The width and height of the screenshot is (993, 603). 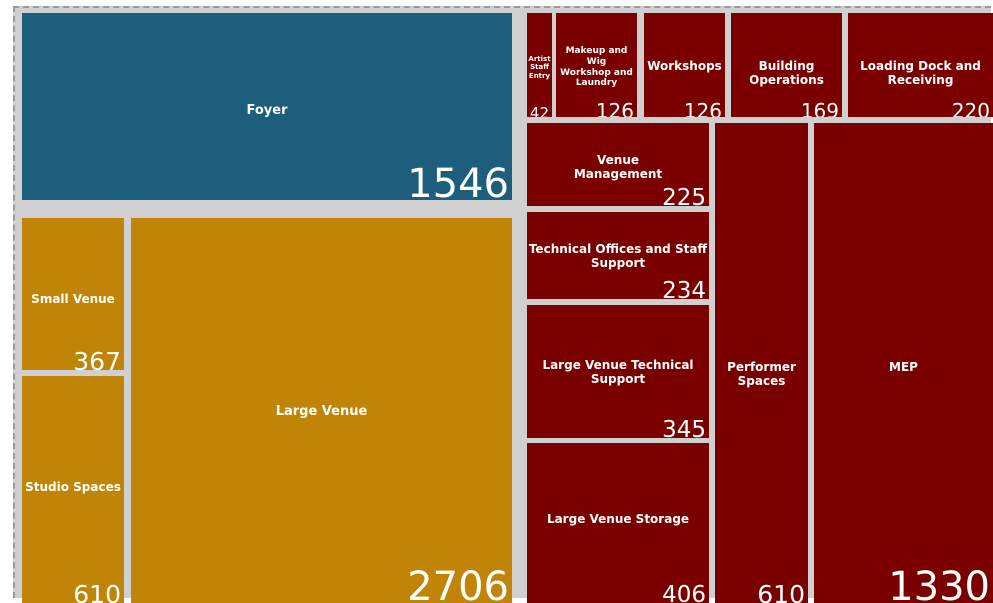 I want to click on tile-label: Building Operations, so click(x=786, y=73).